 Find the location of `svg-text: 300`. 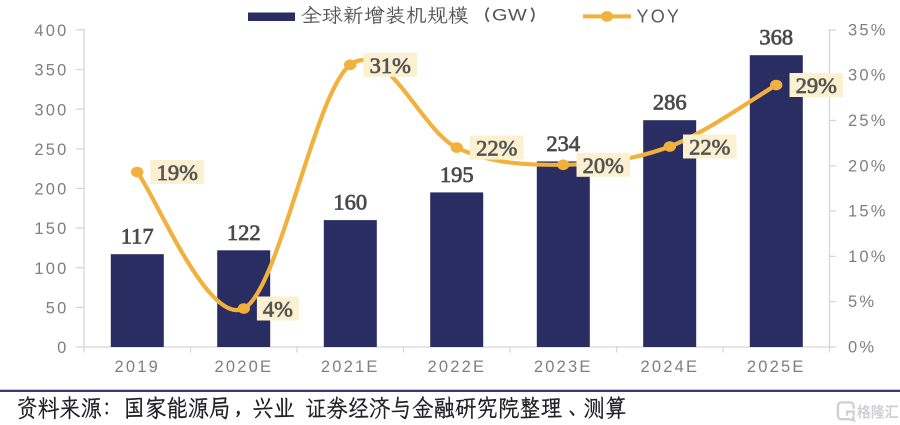

svg-text: 300 is located at coordinates (51, 110).